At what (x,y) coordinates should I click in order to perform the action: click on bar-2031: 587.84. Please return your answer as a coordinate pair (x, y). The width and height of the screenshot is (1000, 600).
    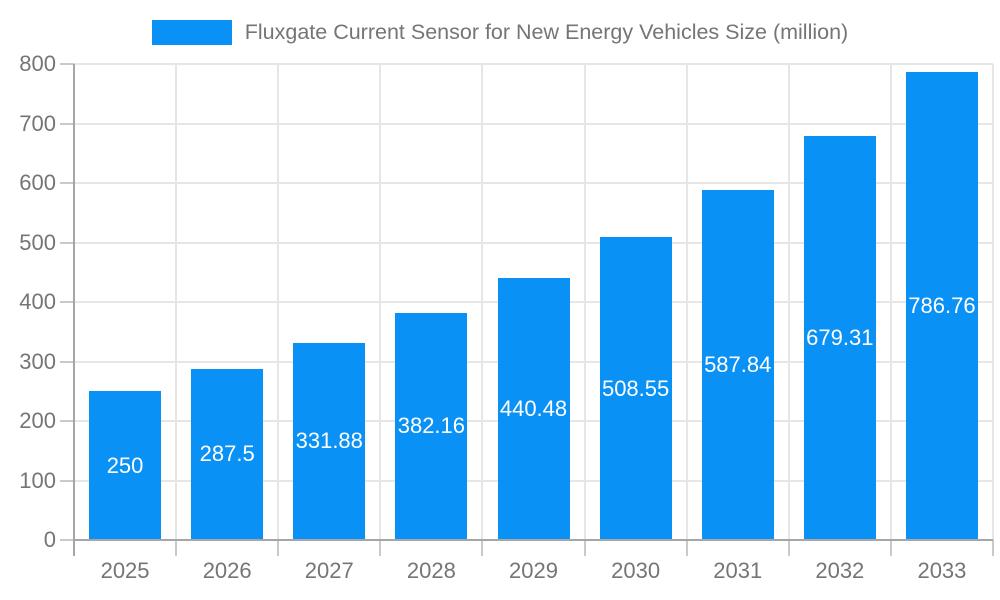
    Looking at the image, I should click on (737, 365).